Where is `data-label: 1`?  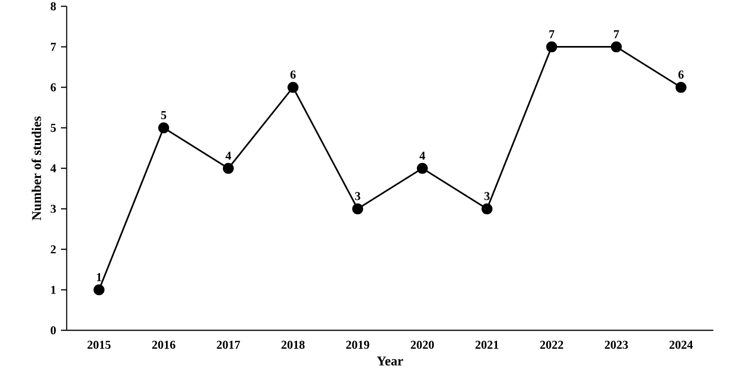
data-label: 1 is located at coordinates (99, 277).